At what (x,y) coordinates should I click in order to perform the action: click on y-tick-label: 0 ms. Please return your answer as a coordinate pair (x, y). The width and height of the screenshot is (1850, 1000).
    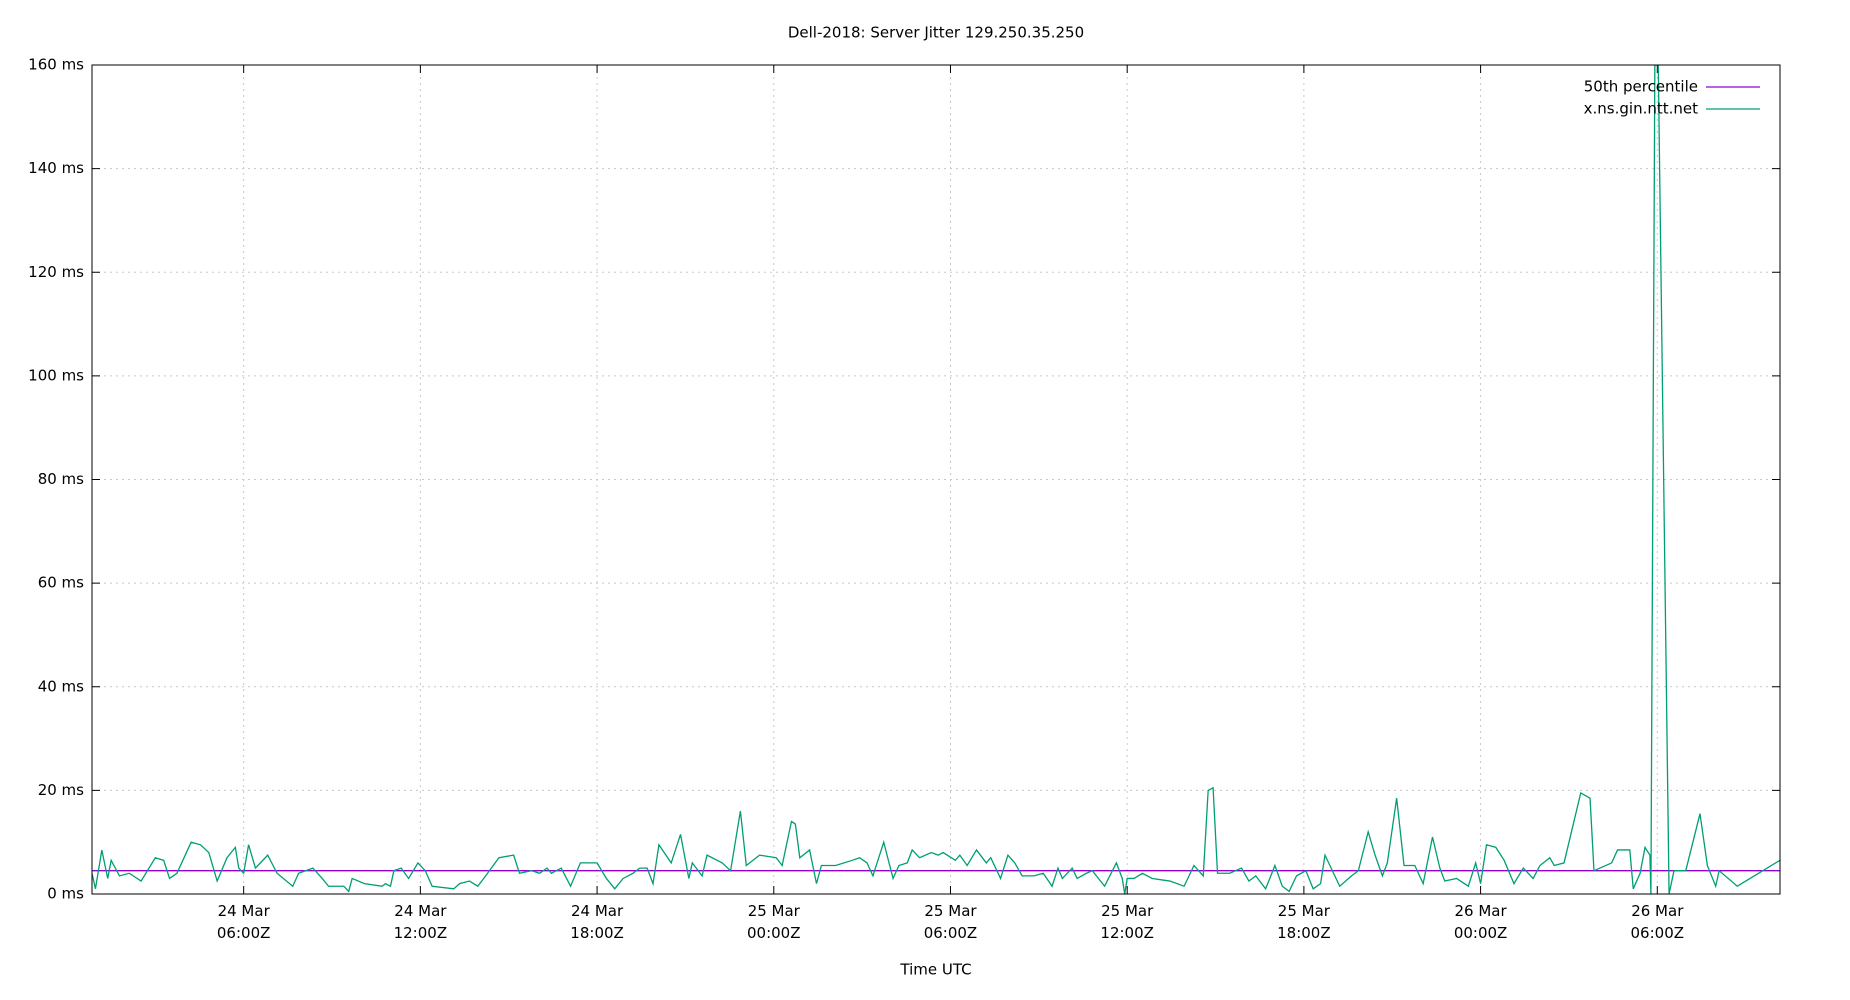
    Looking at the image, I should click on (65, 894).